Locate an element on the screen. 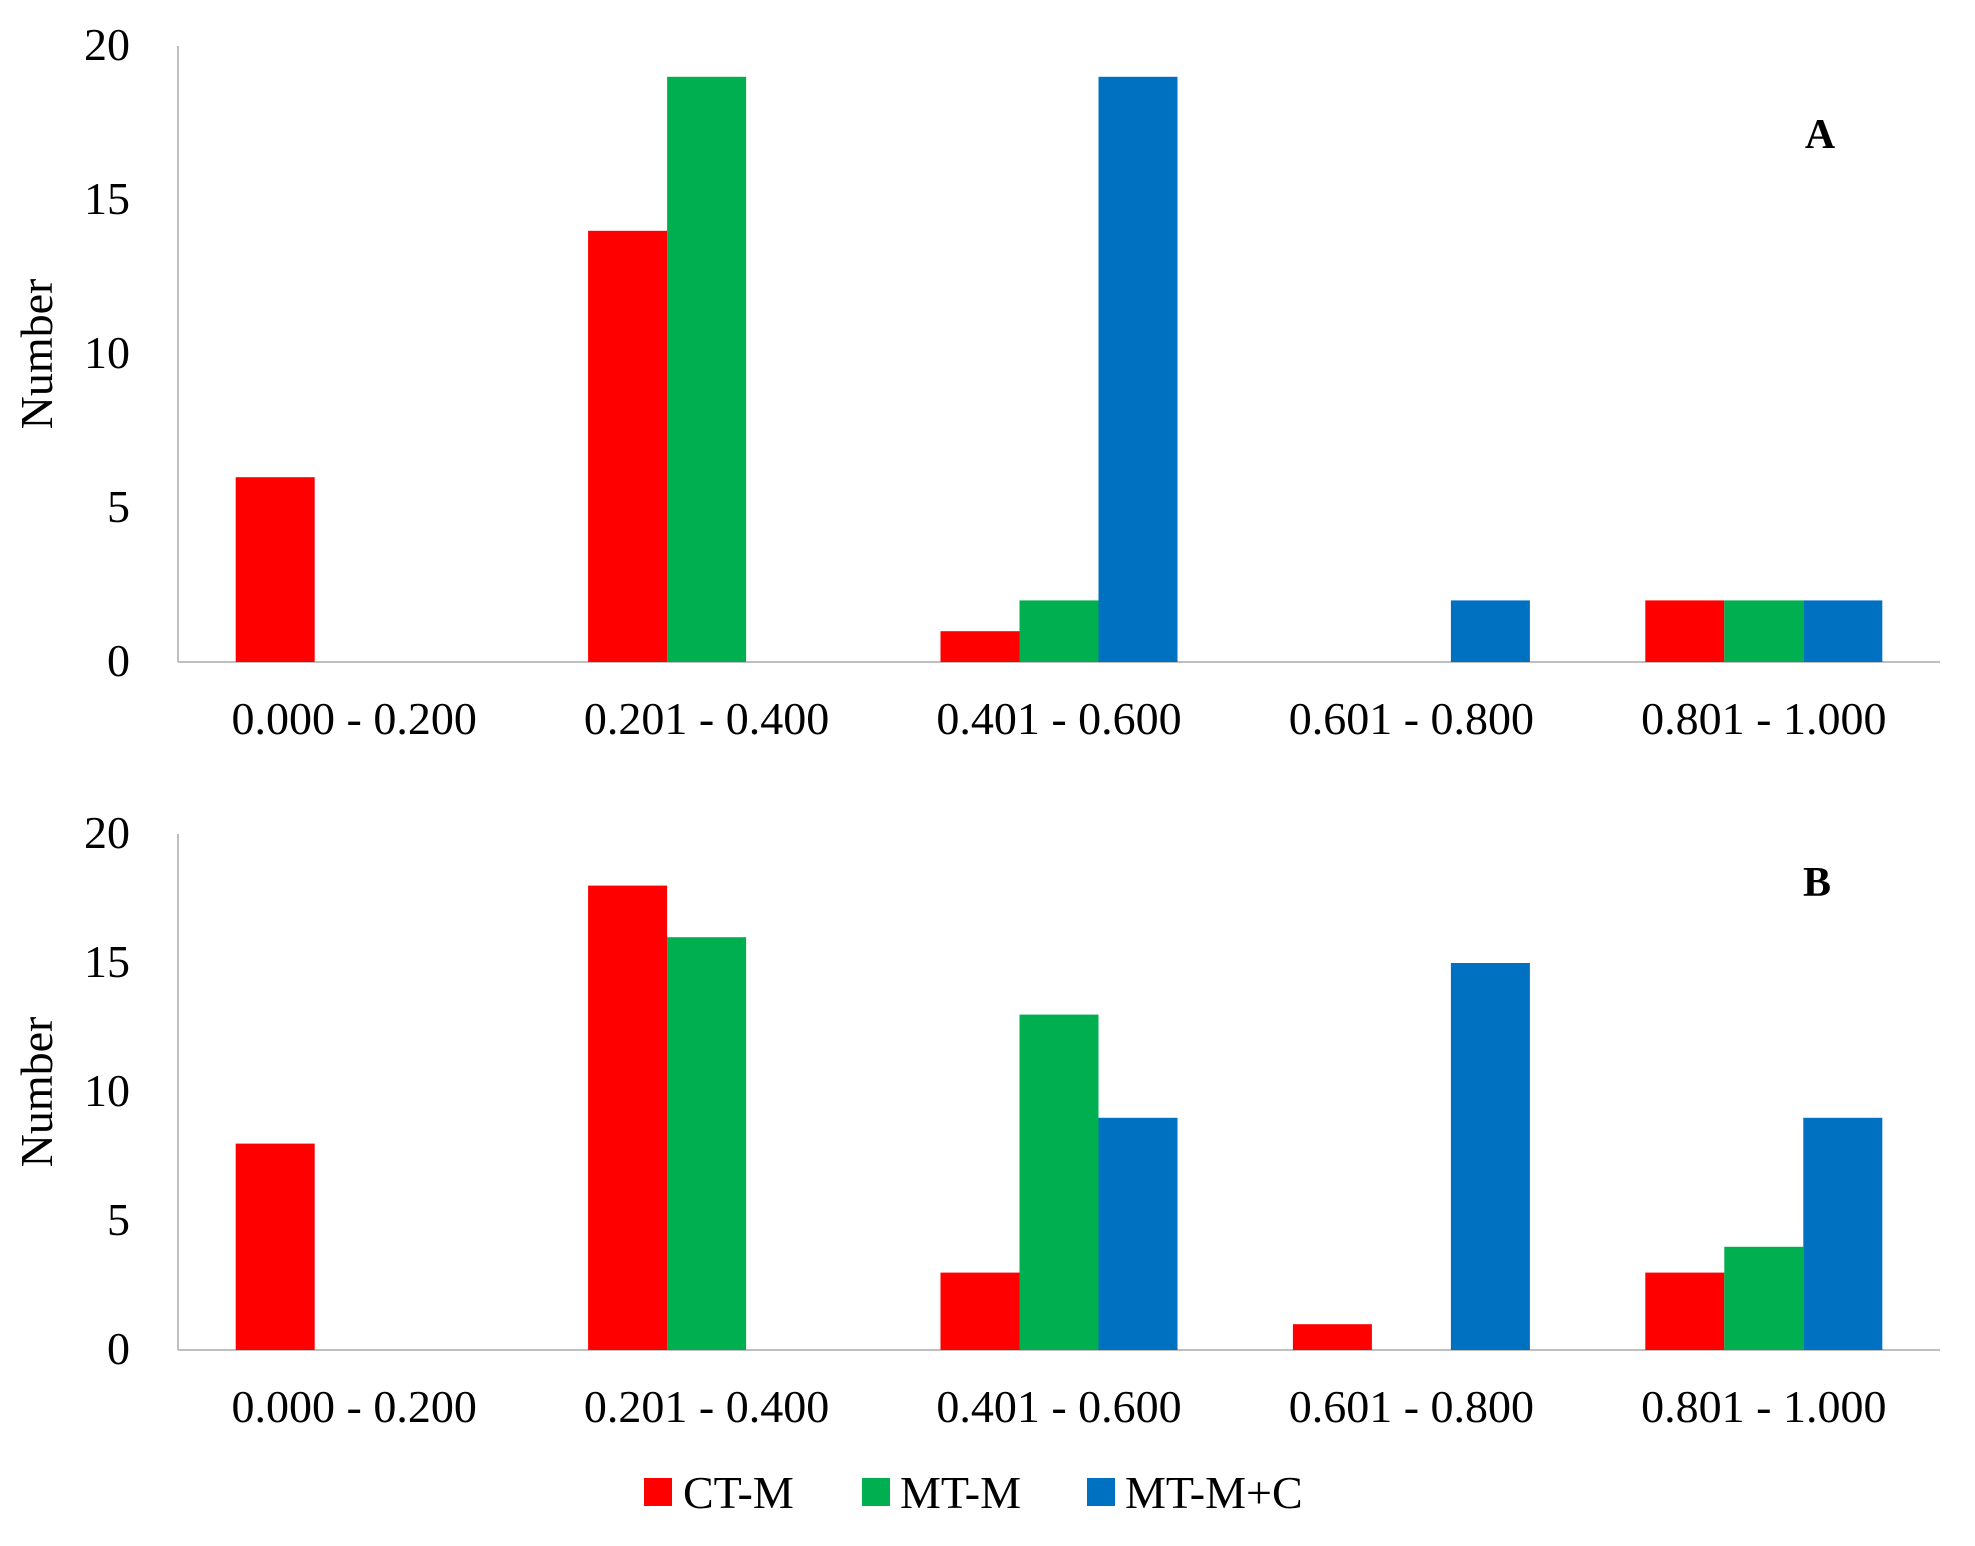  legend-swatch-mt-m is located at coordinates (876, 1492).